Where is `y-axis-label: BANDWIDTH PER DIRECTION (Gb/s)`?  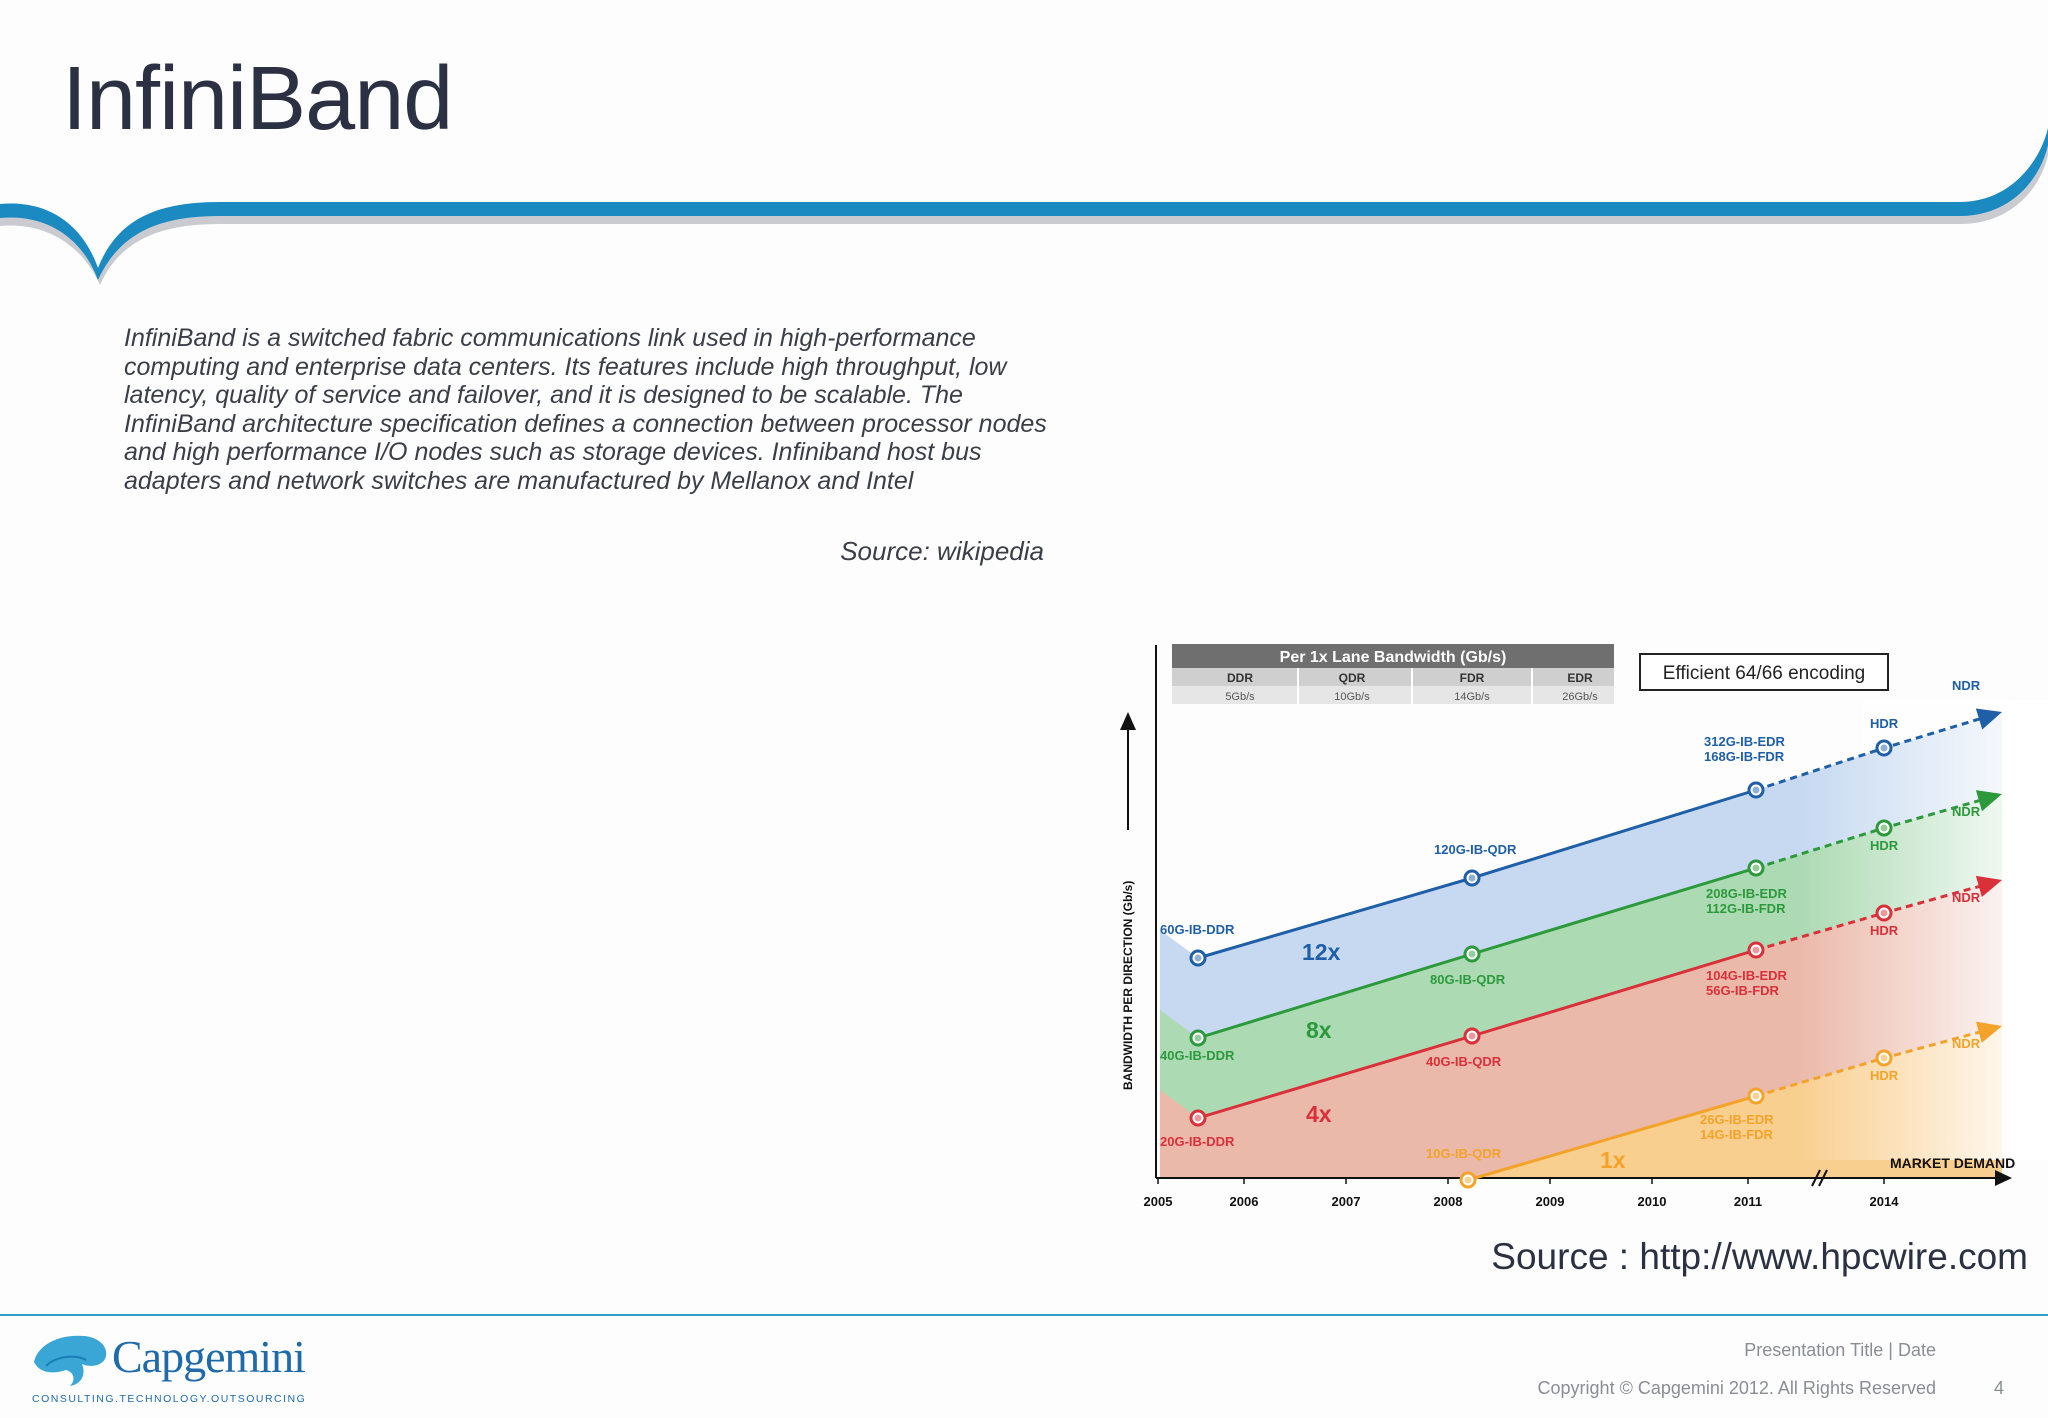
y-axis-label: BANDWIDTH PER DIRECTION (Gb/s) is located at coordinates (1128, 985).